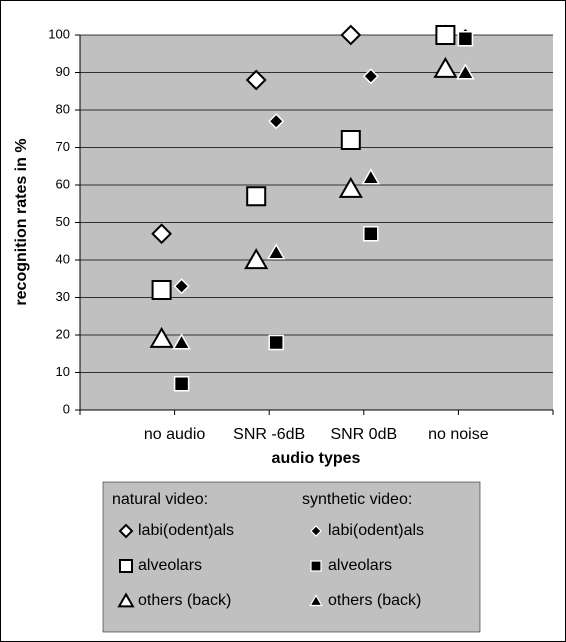  I want to click on y-tick-label: 100, so click(59, 33).